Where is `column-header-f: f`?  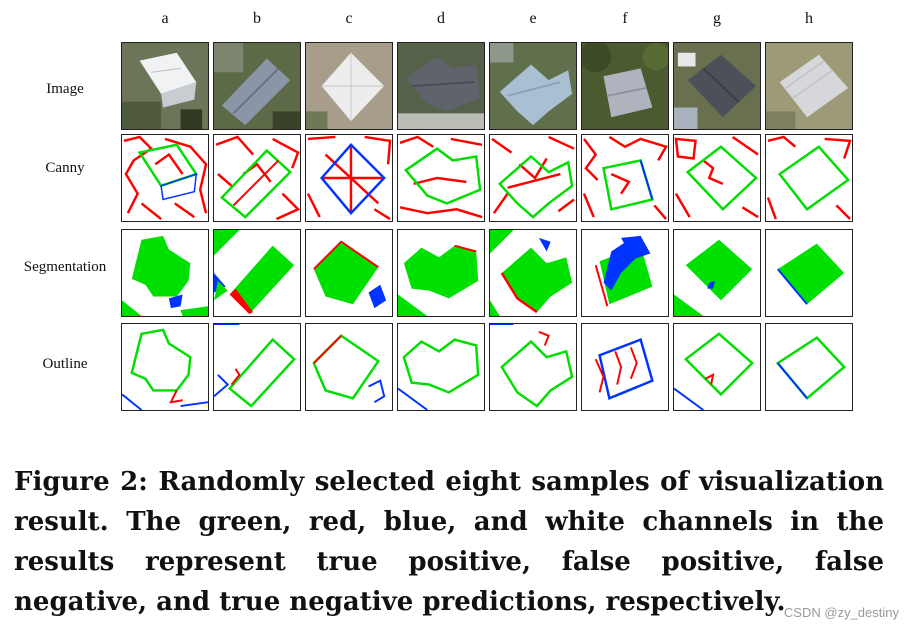 column-header-f: f is located at coordinates (625, 18).